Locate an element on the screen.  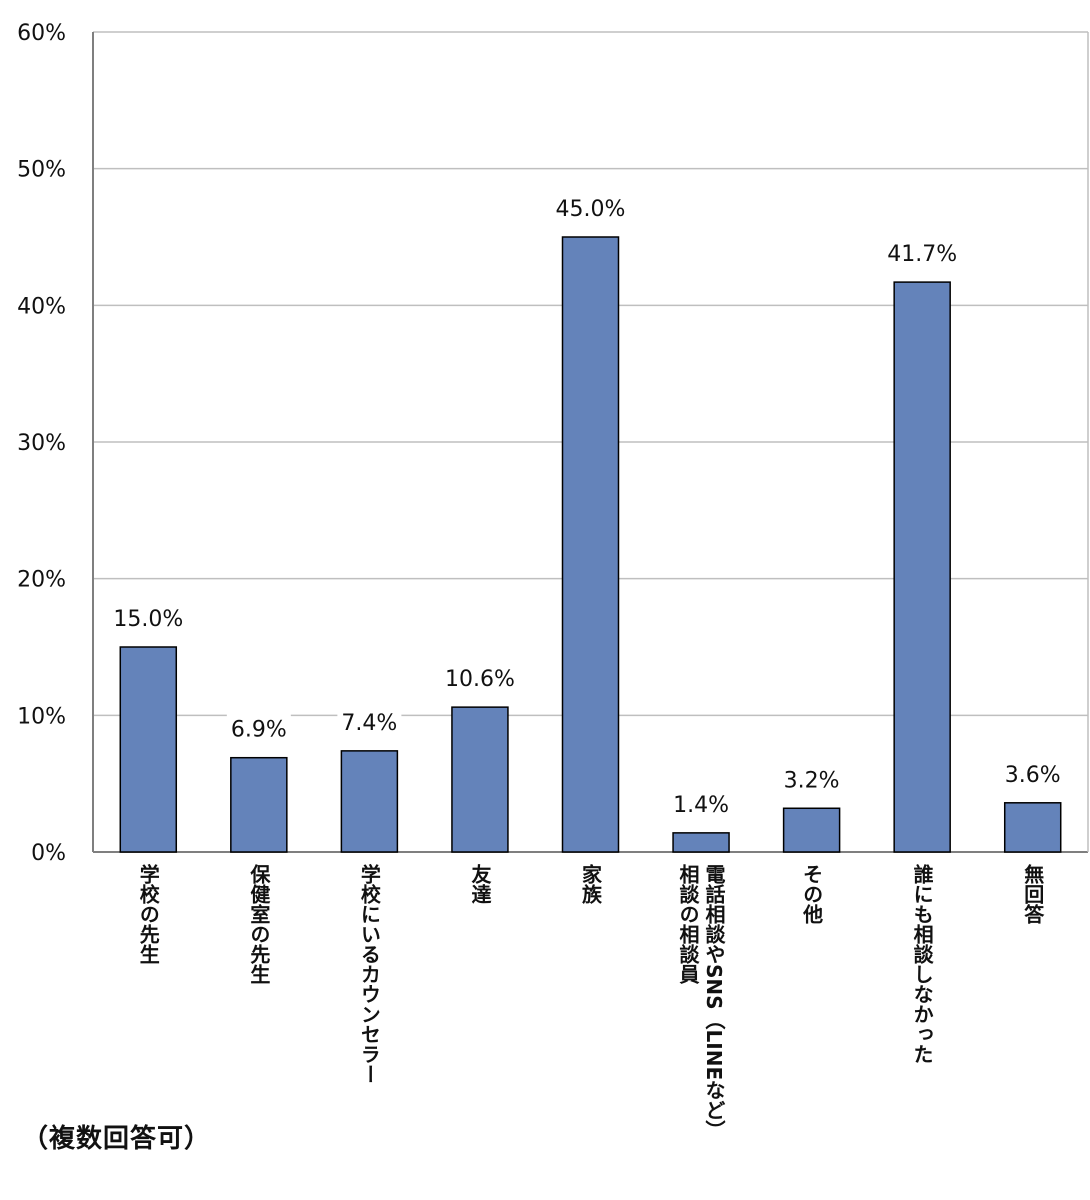
data-label: 3.2% is located at coordinates (812, 780).